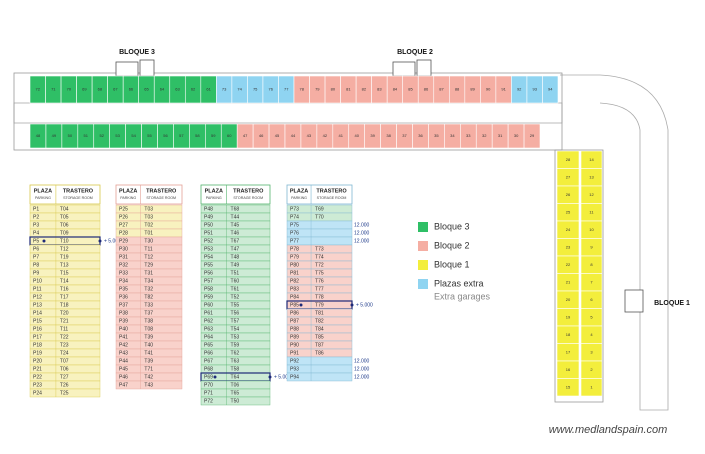 The width and height of the screenshot is (705, 454). What do you see at coordinates (568, 316) in the screenshot?
I see `spot-number: 19` at bounding box center [568, 316].